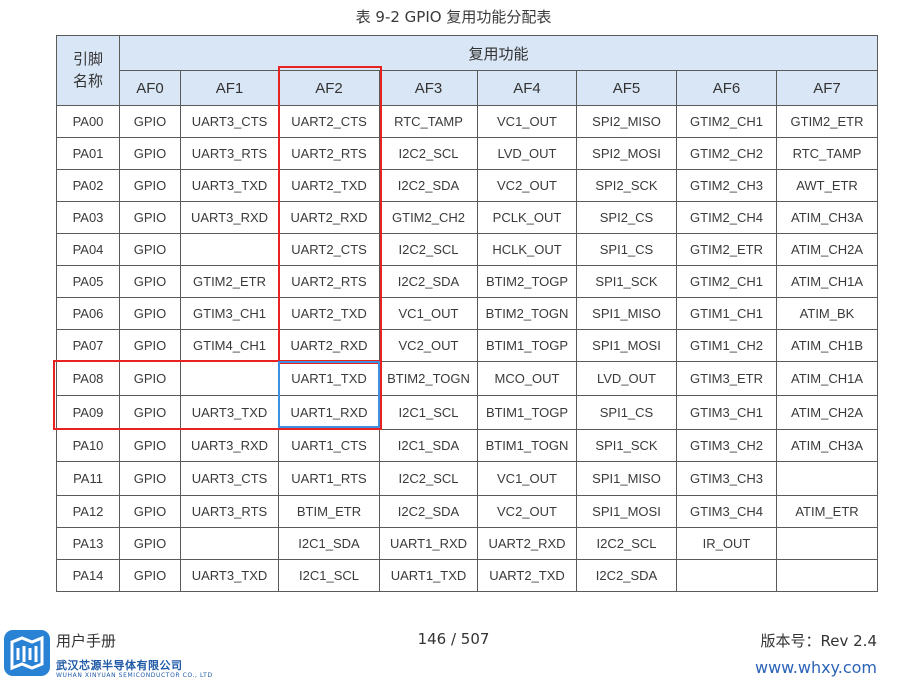 The image size is (907, 683). I want to click on pin-name-cell: PA05, so click(88, 281).